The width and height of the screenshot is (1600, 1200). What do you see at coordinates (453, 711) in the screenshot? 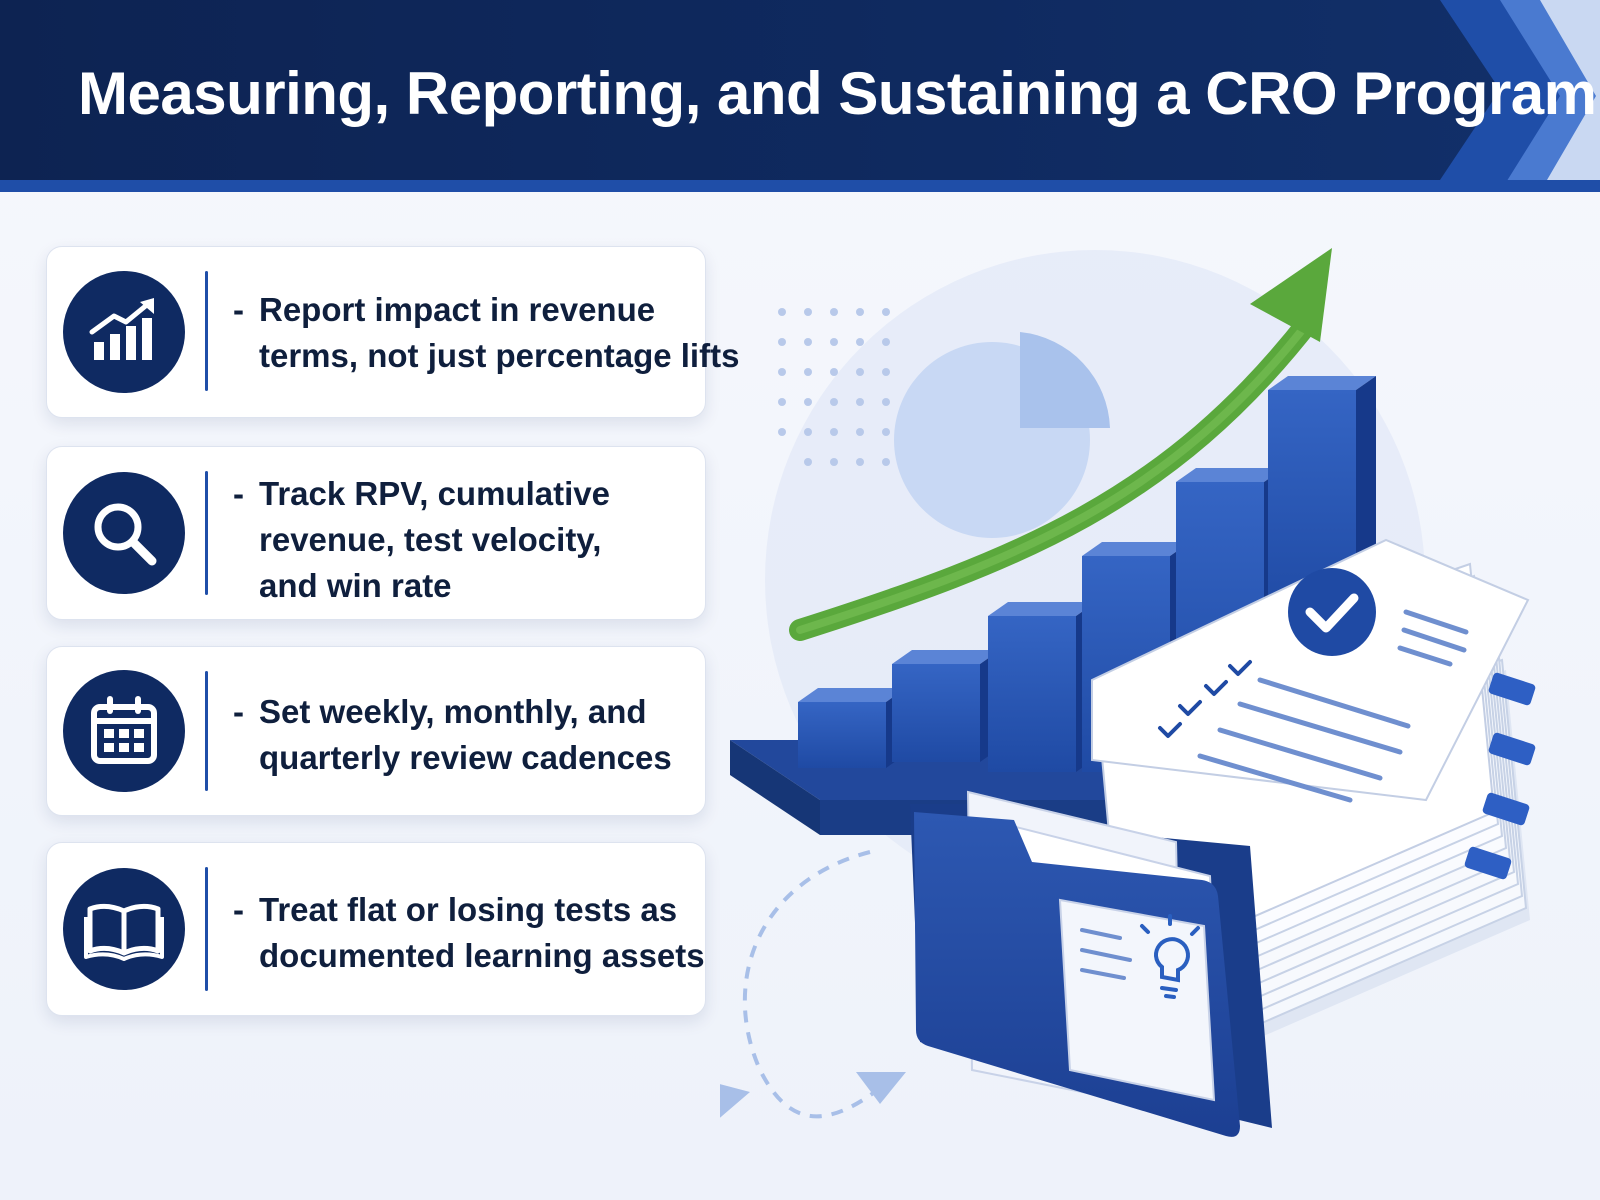
I see `card-line: Set weekly, monthly, and` at bounding box center [453, 711].